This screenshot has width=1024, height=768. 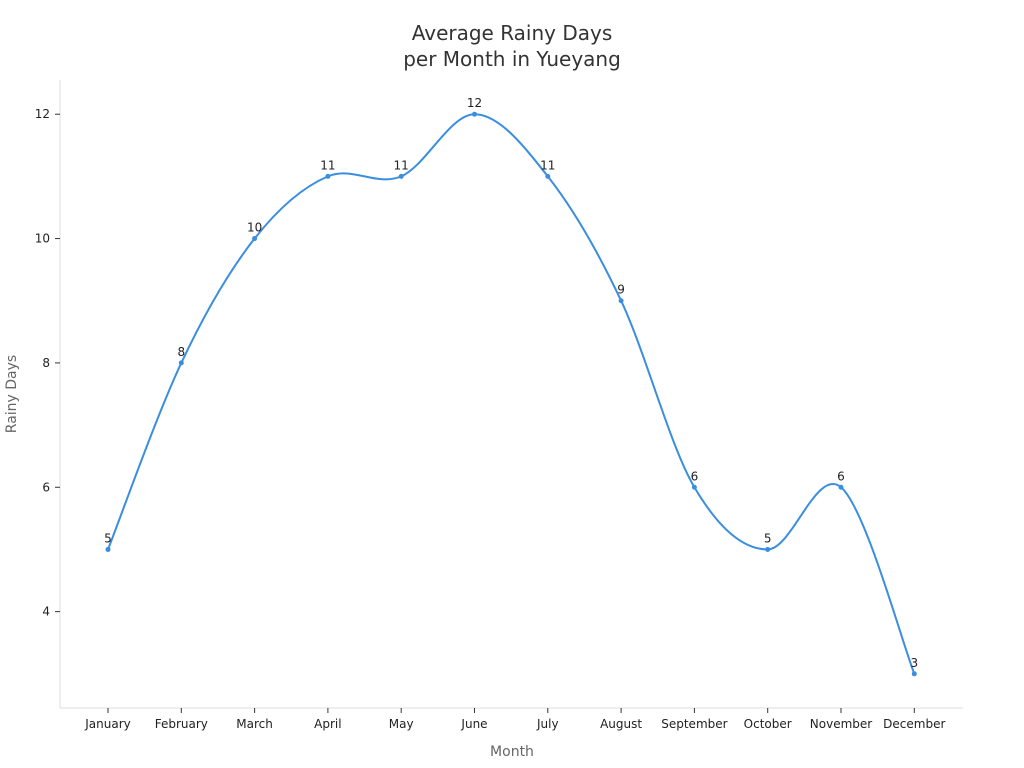 I want to click on data-label: 9, so click(x=621, y=290).